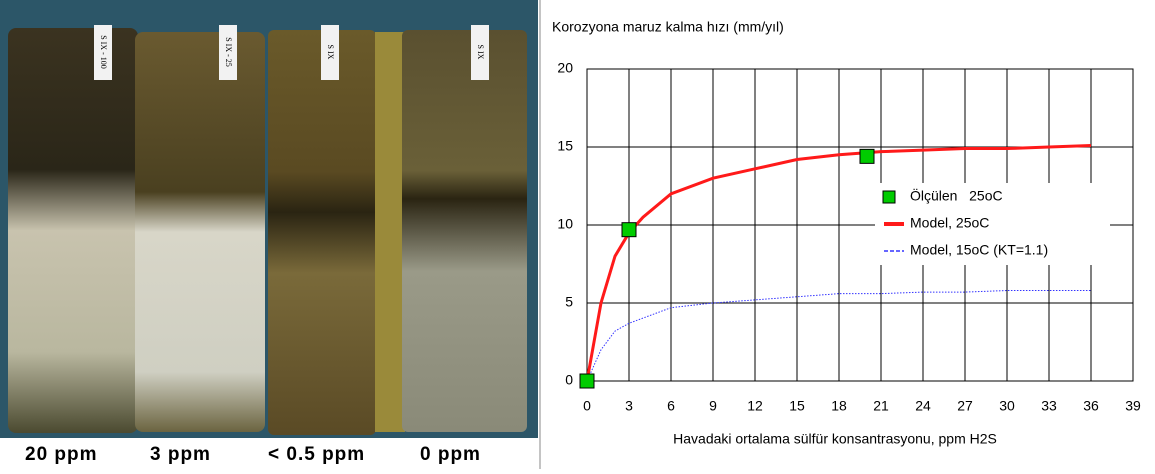  I want to click on x-tick-label: 12, so click(755, 406).